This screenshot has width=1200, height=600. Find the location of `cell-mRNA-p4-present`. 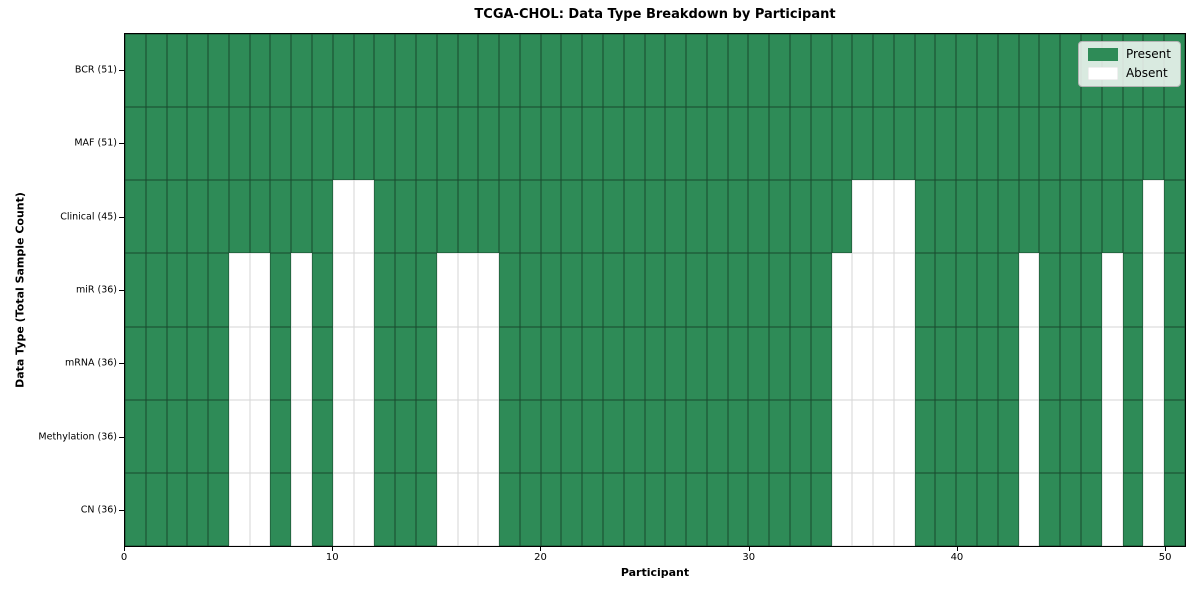

cell-mRNA-p4-present is located at coordinates (218, 363).